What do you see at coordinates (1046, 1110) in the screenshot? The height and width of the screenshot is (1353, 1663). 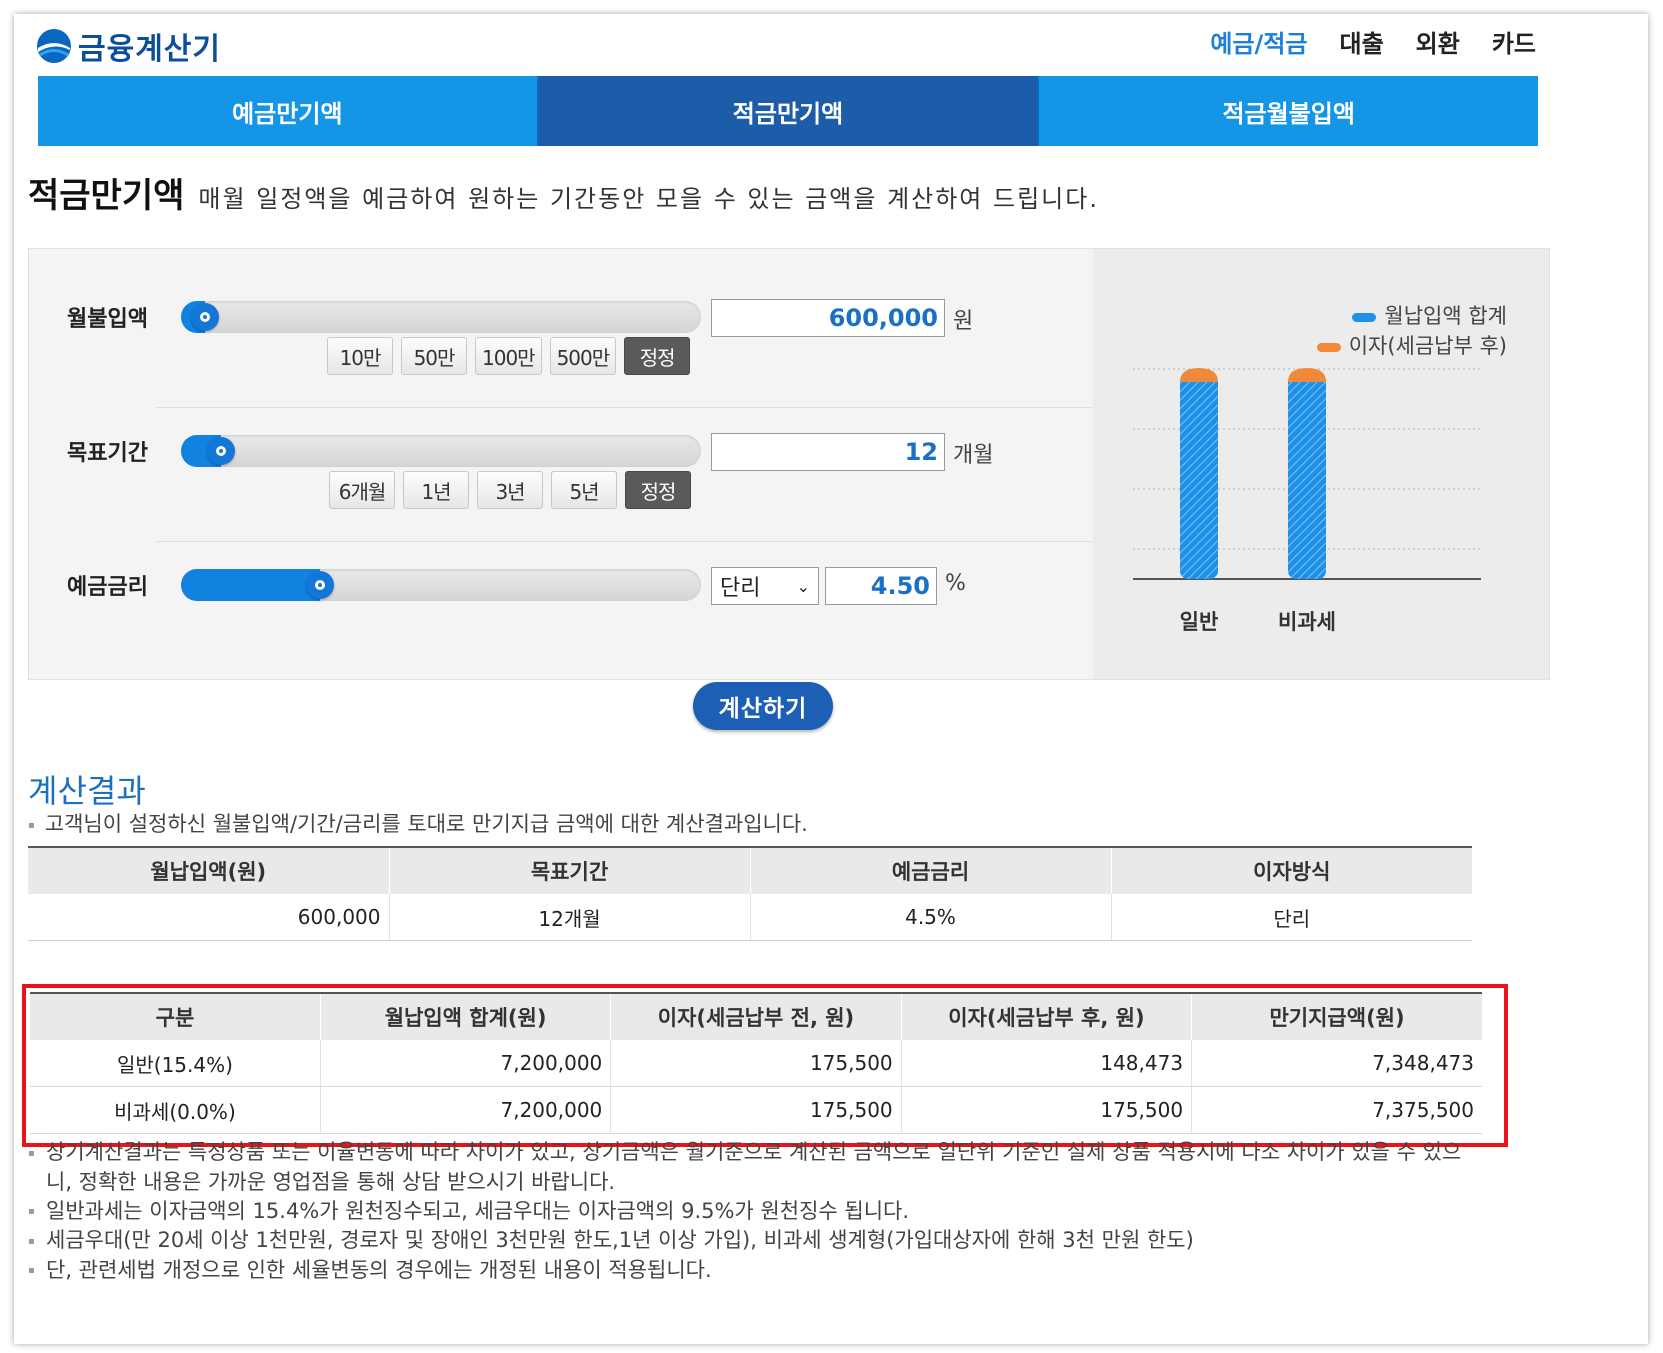 I see `detail-interest-post-cell: 175,500` at bounding box center [1046, 1110].